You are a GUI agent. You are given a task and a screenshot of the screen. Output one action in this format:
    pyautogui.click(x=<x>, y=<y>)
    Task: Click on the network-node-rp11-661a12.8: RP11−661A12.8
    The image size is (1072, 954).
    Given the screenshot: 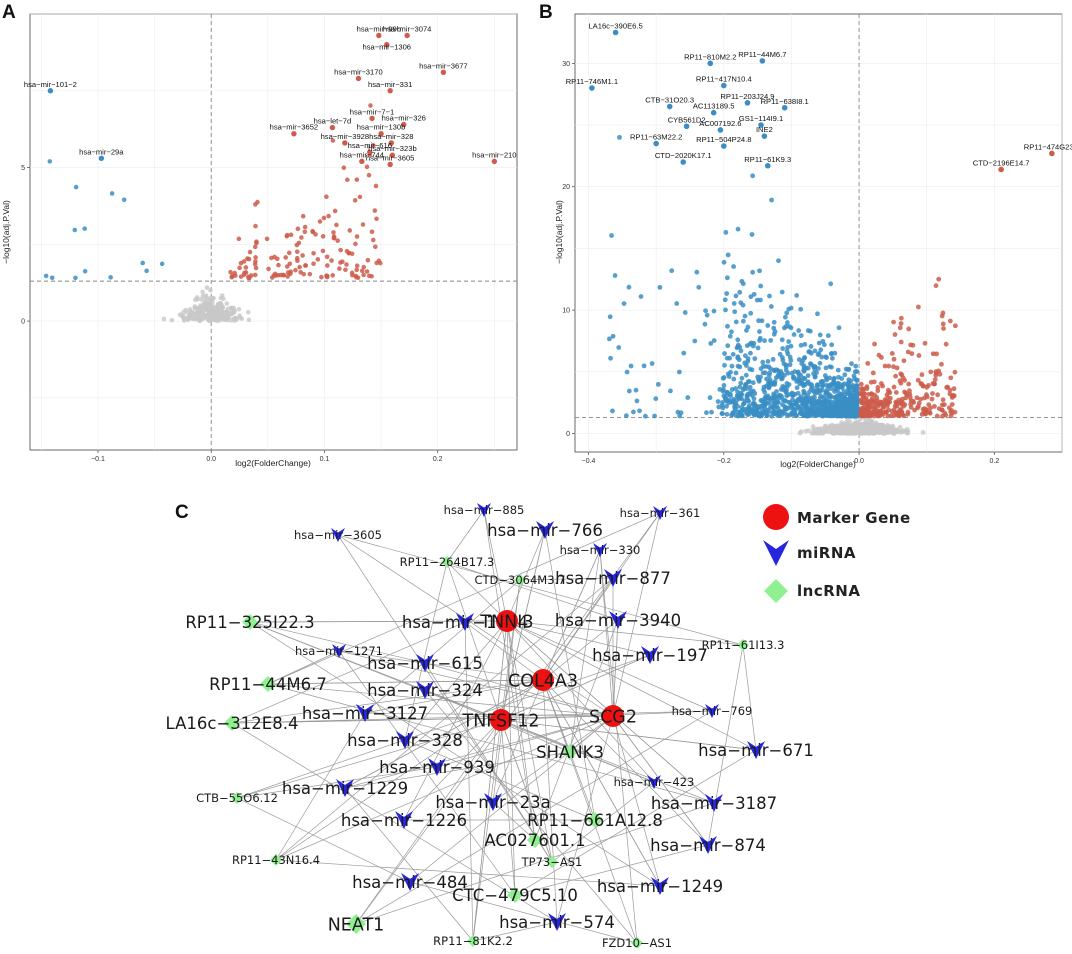 What is the action you would take?
    pyautogui.click(x=595, y=820)
    